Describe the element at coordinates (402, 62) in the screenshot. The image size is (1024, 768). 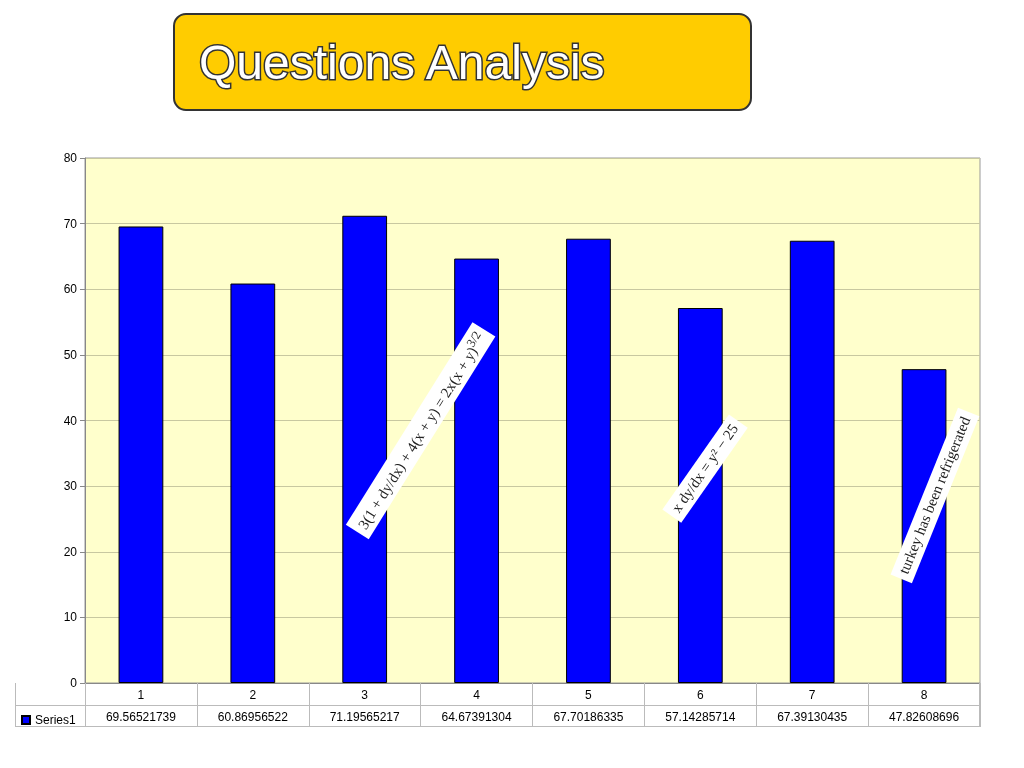
I see `chart-title: Questions Analysis` at that location.